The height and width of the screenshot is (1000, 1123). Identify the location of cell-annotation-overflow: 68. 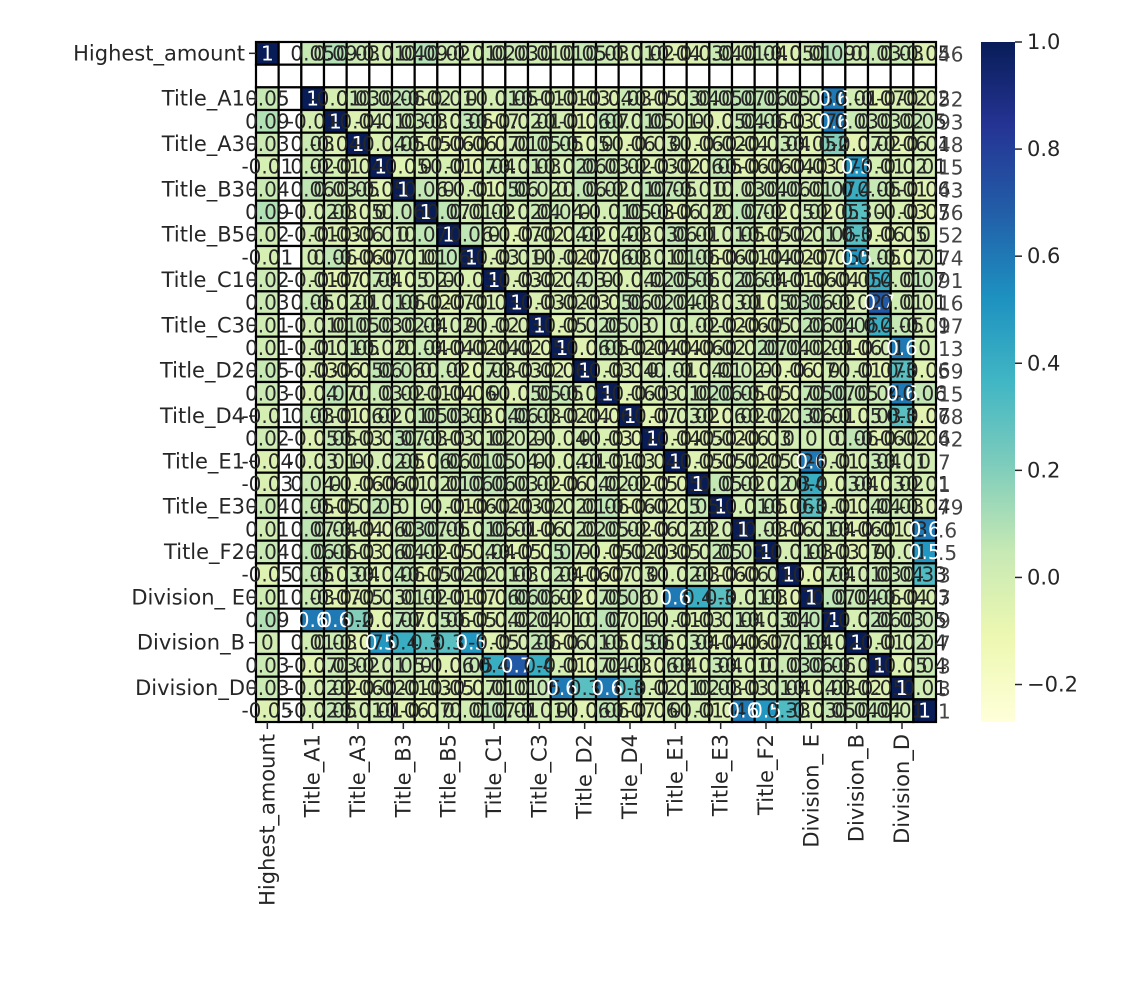
(950, 417).